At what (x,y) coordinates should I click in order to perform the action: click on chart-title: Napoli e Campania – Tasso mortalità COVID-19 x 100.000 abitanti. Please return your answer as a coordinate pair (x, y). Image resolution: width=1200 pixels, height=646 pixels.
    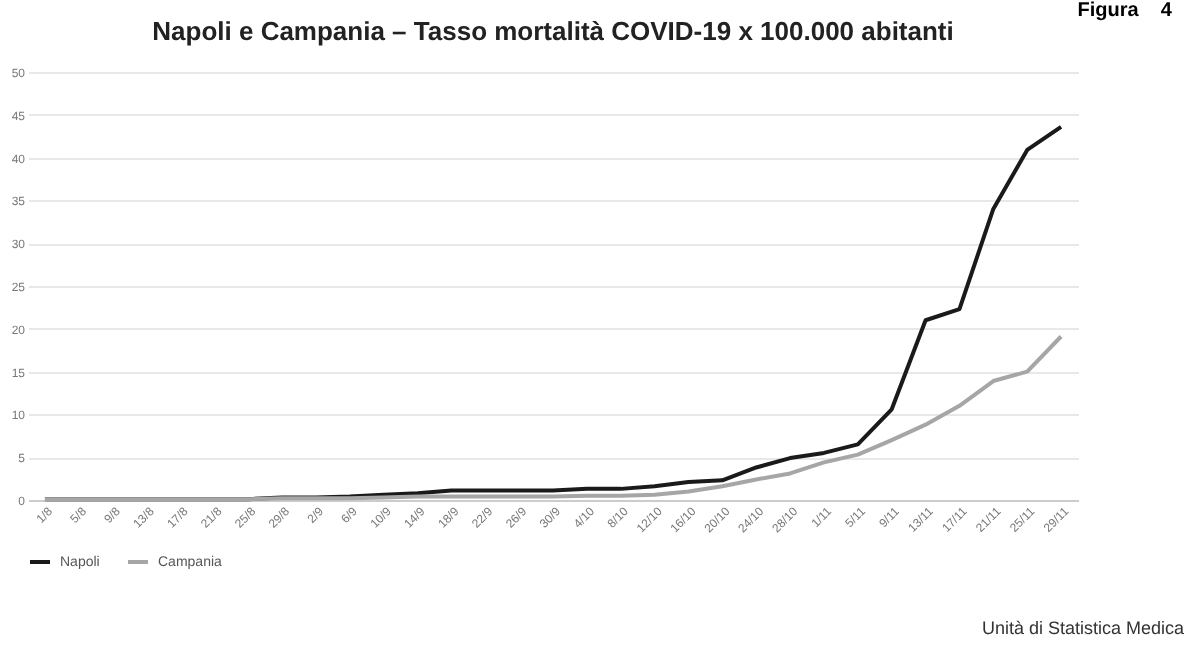
    Looking at the image, I should click on (553, 31).